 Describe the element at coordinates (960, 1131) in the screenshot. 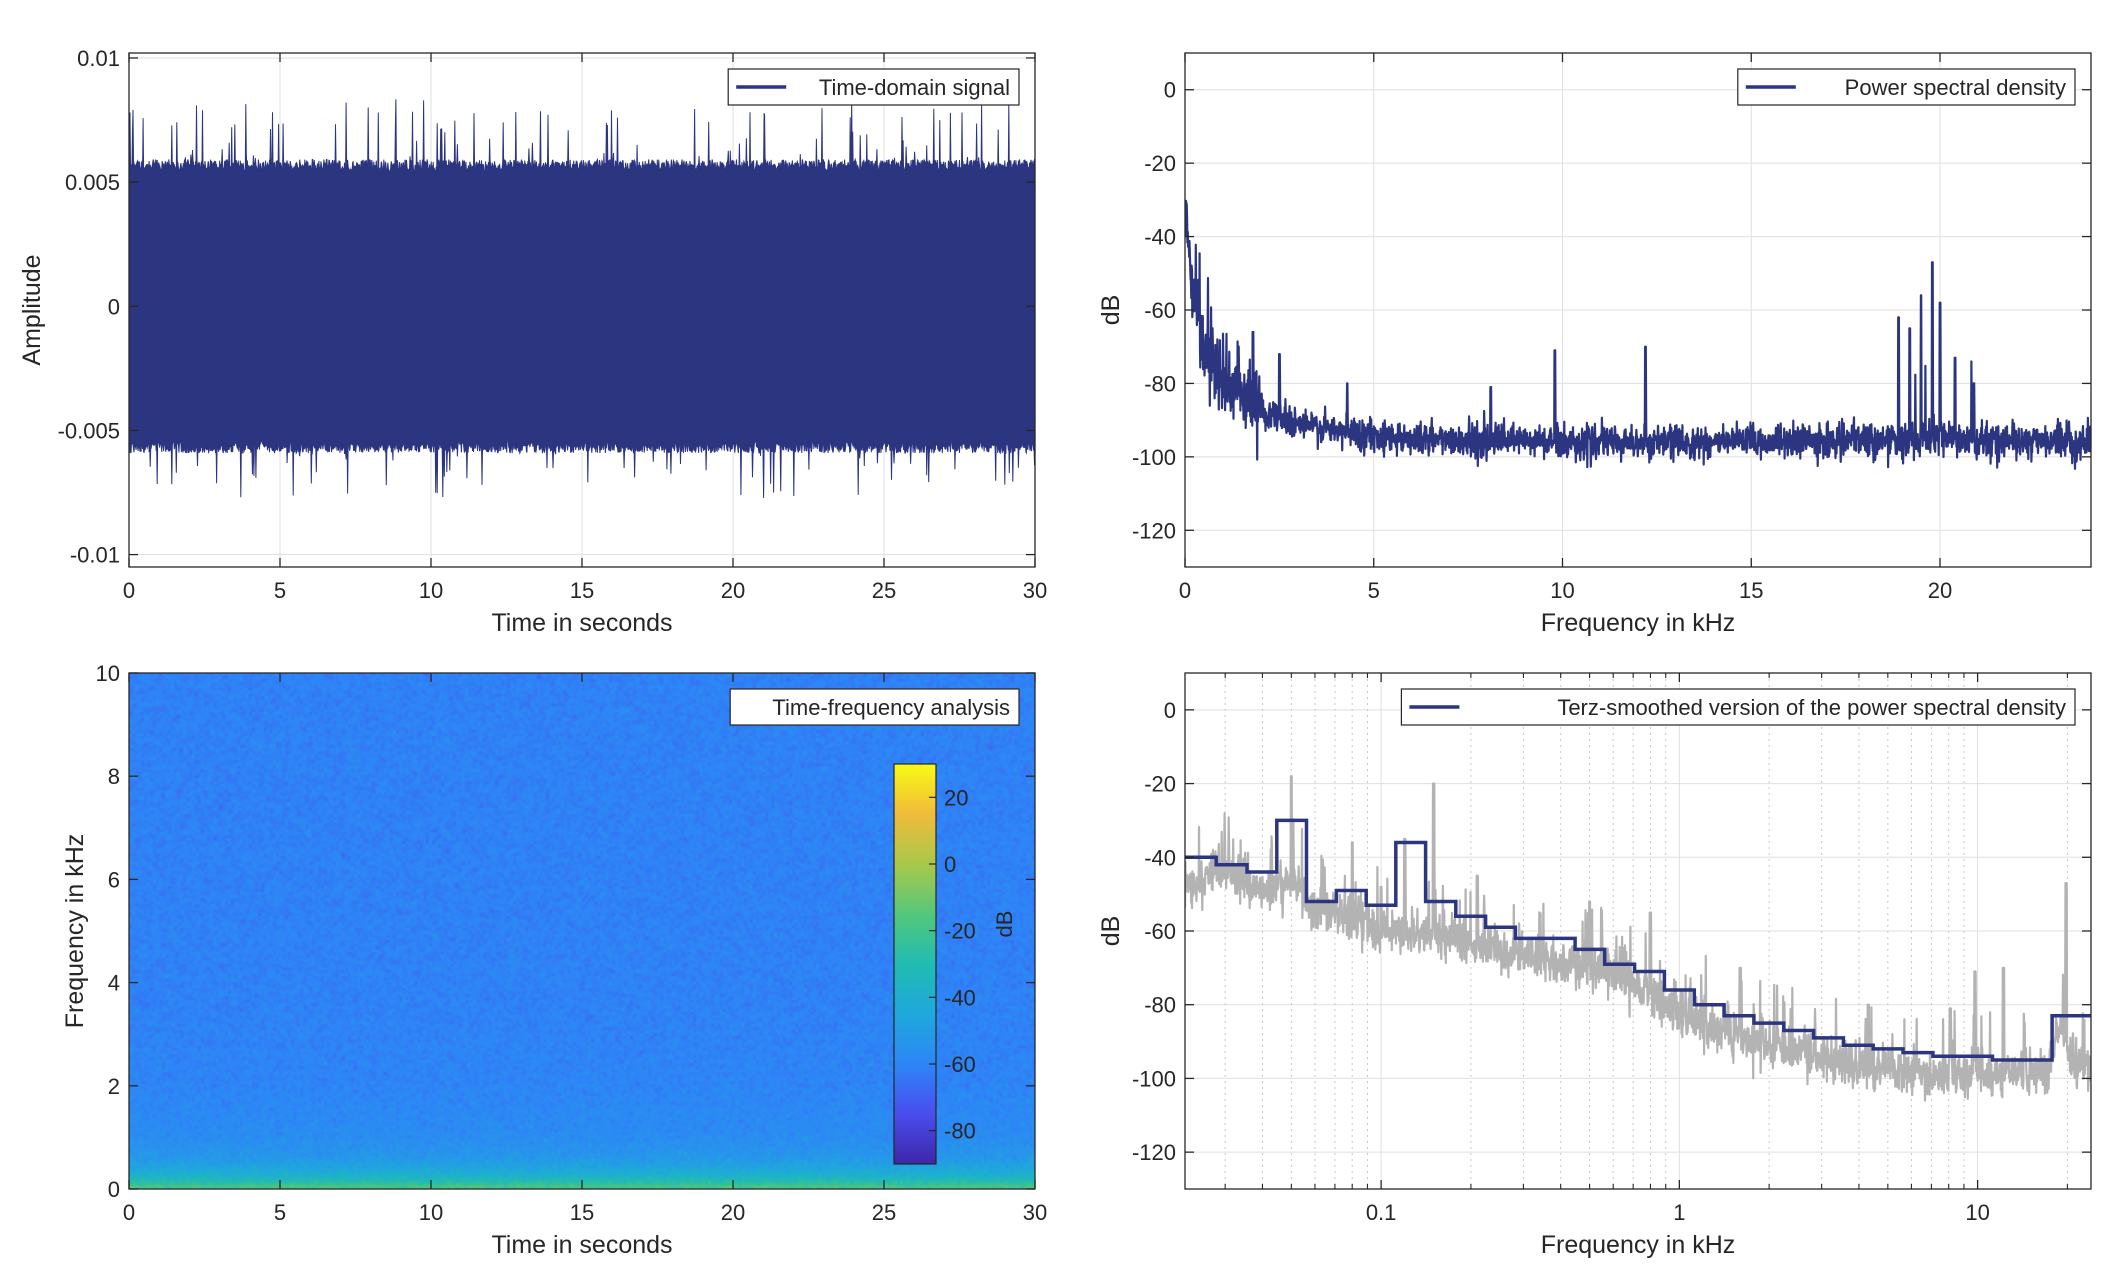

I see `colorbar-tick-label: -80` at that location.